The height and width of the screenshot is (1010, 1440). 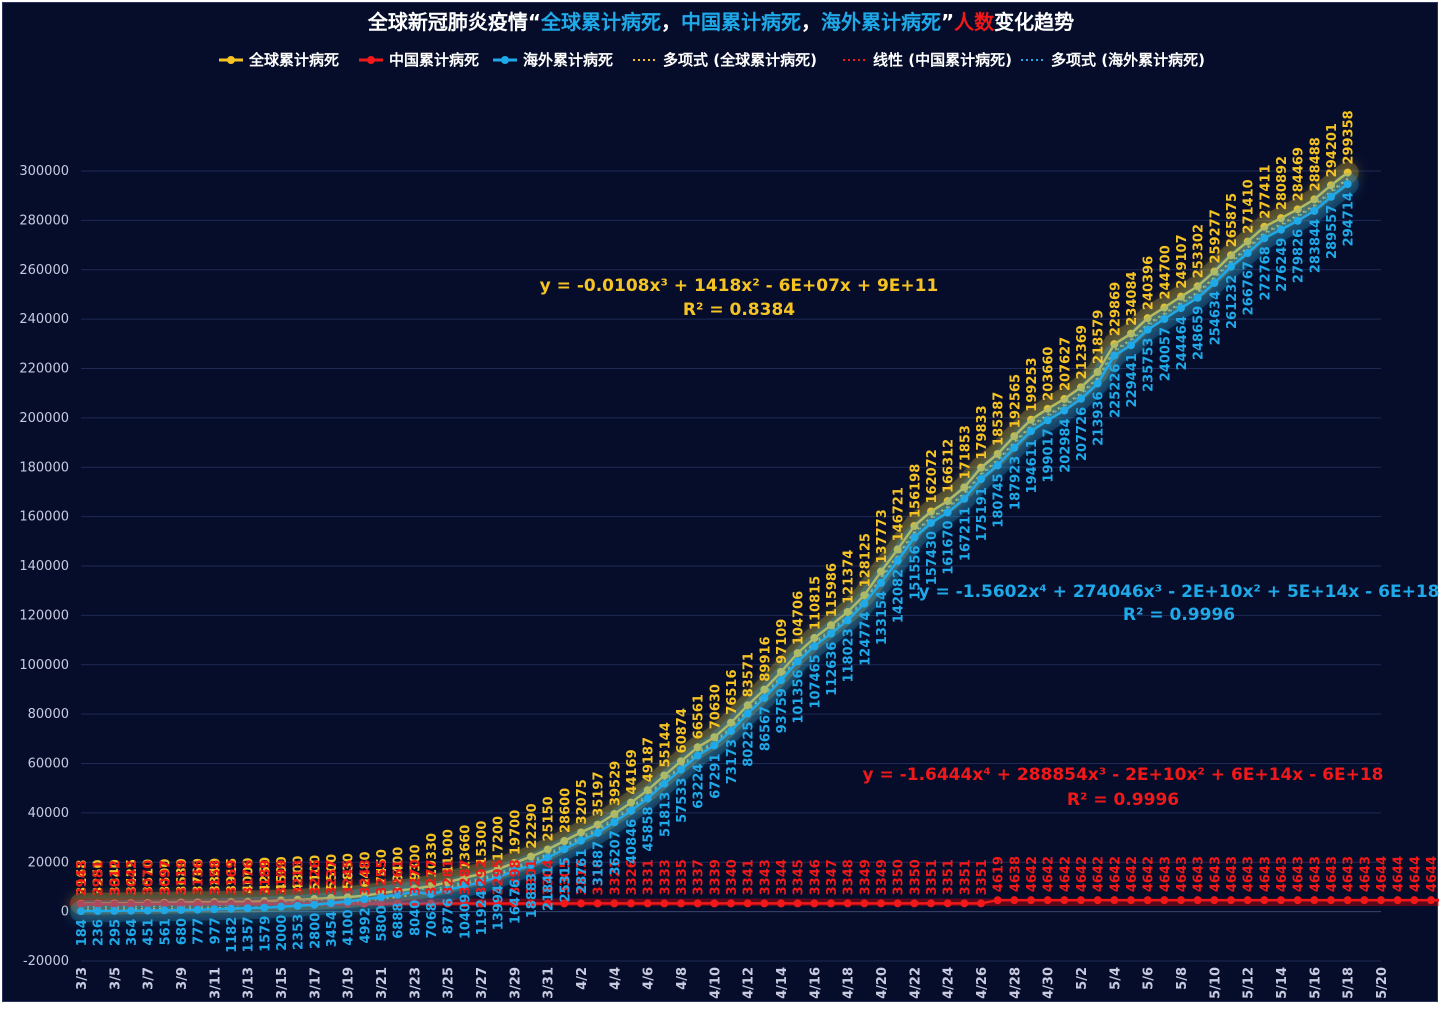 I want to click on global-data-label: 25150, so click(x=549, y=818).